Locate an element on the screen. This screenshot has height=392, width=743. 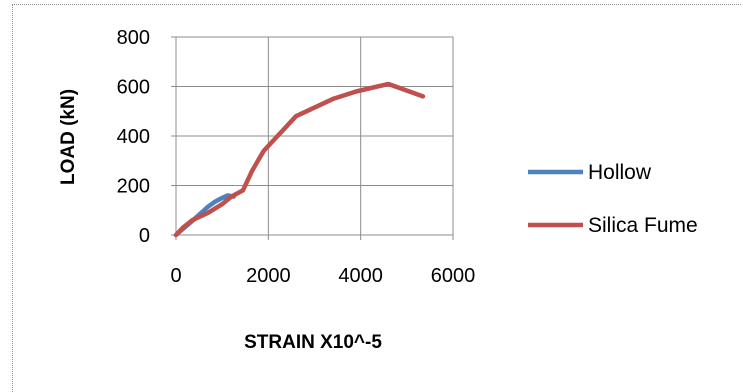
legend-label: Hollow is located at coordinates (620, 172).